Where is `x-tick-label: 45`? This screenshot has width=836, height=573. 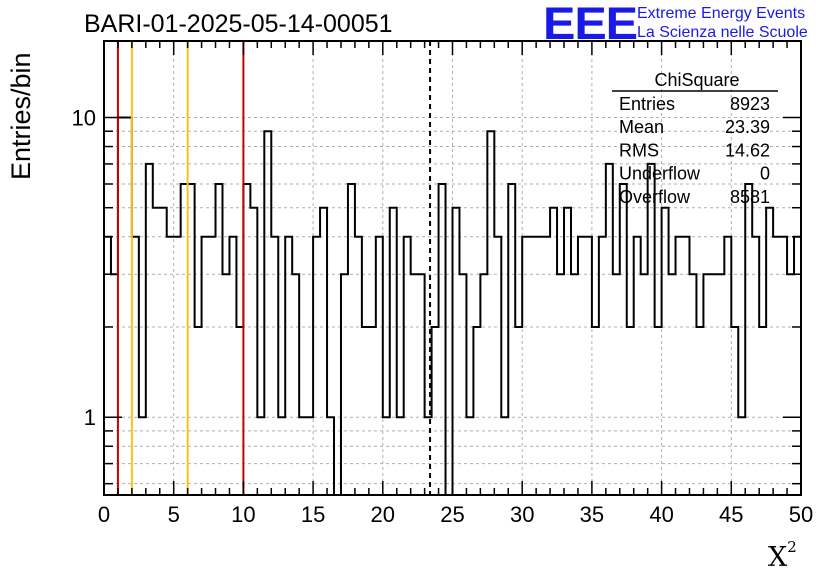
x-tick-label: 45 is located at coordinates (731, 514).